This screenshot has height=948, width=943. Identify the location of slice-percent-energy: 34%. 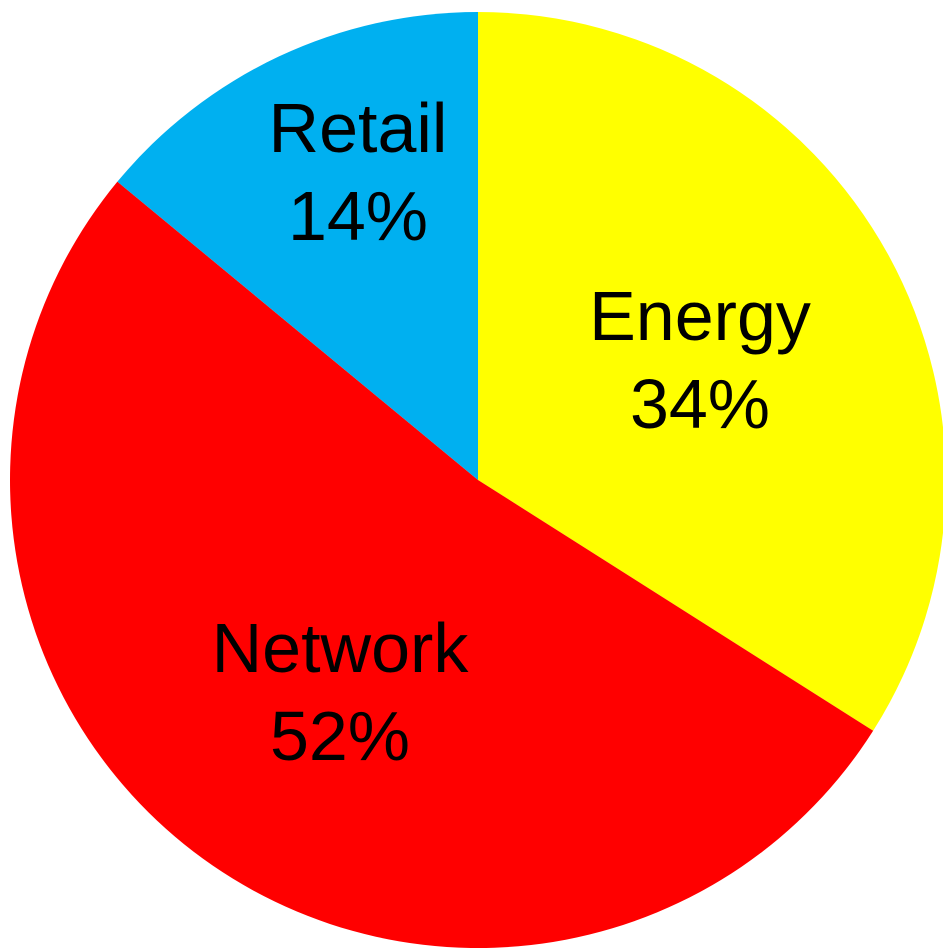
(700, 404).